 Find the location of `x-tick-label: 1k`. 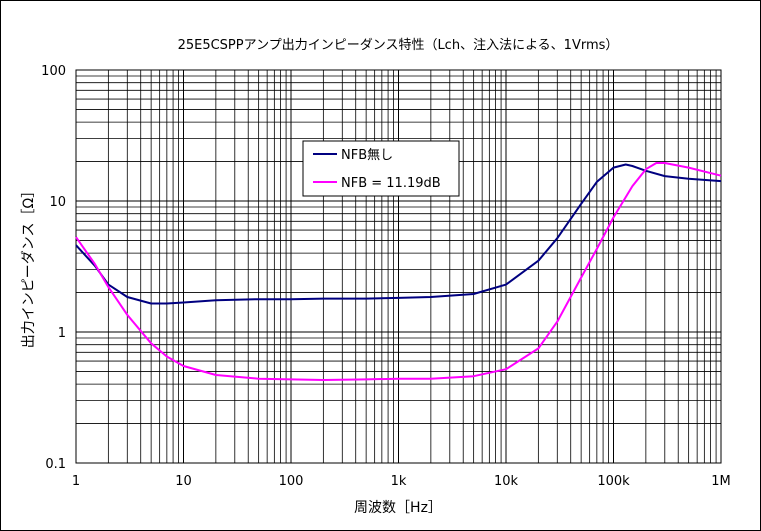

x-tick-label: 1k is located at coordinates (399, 481).